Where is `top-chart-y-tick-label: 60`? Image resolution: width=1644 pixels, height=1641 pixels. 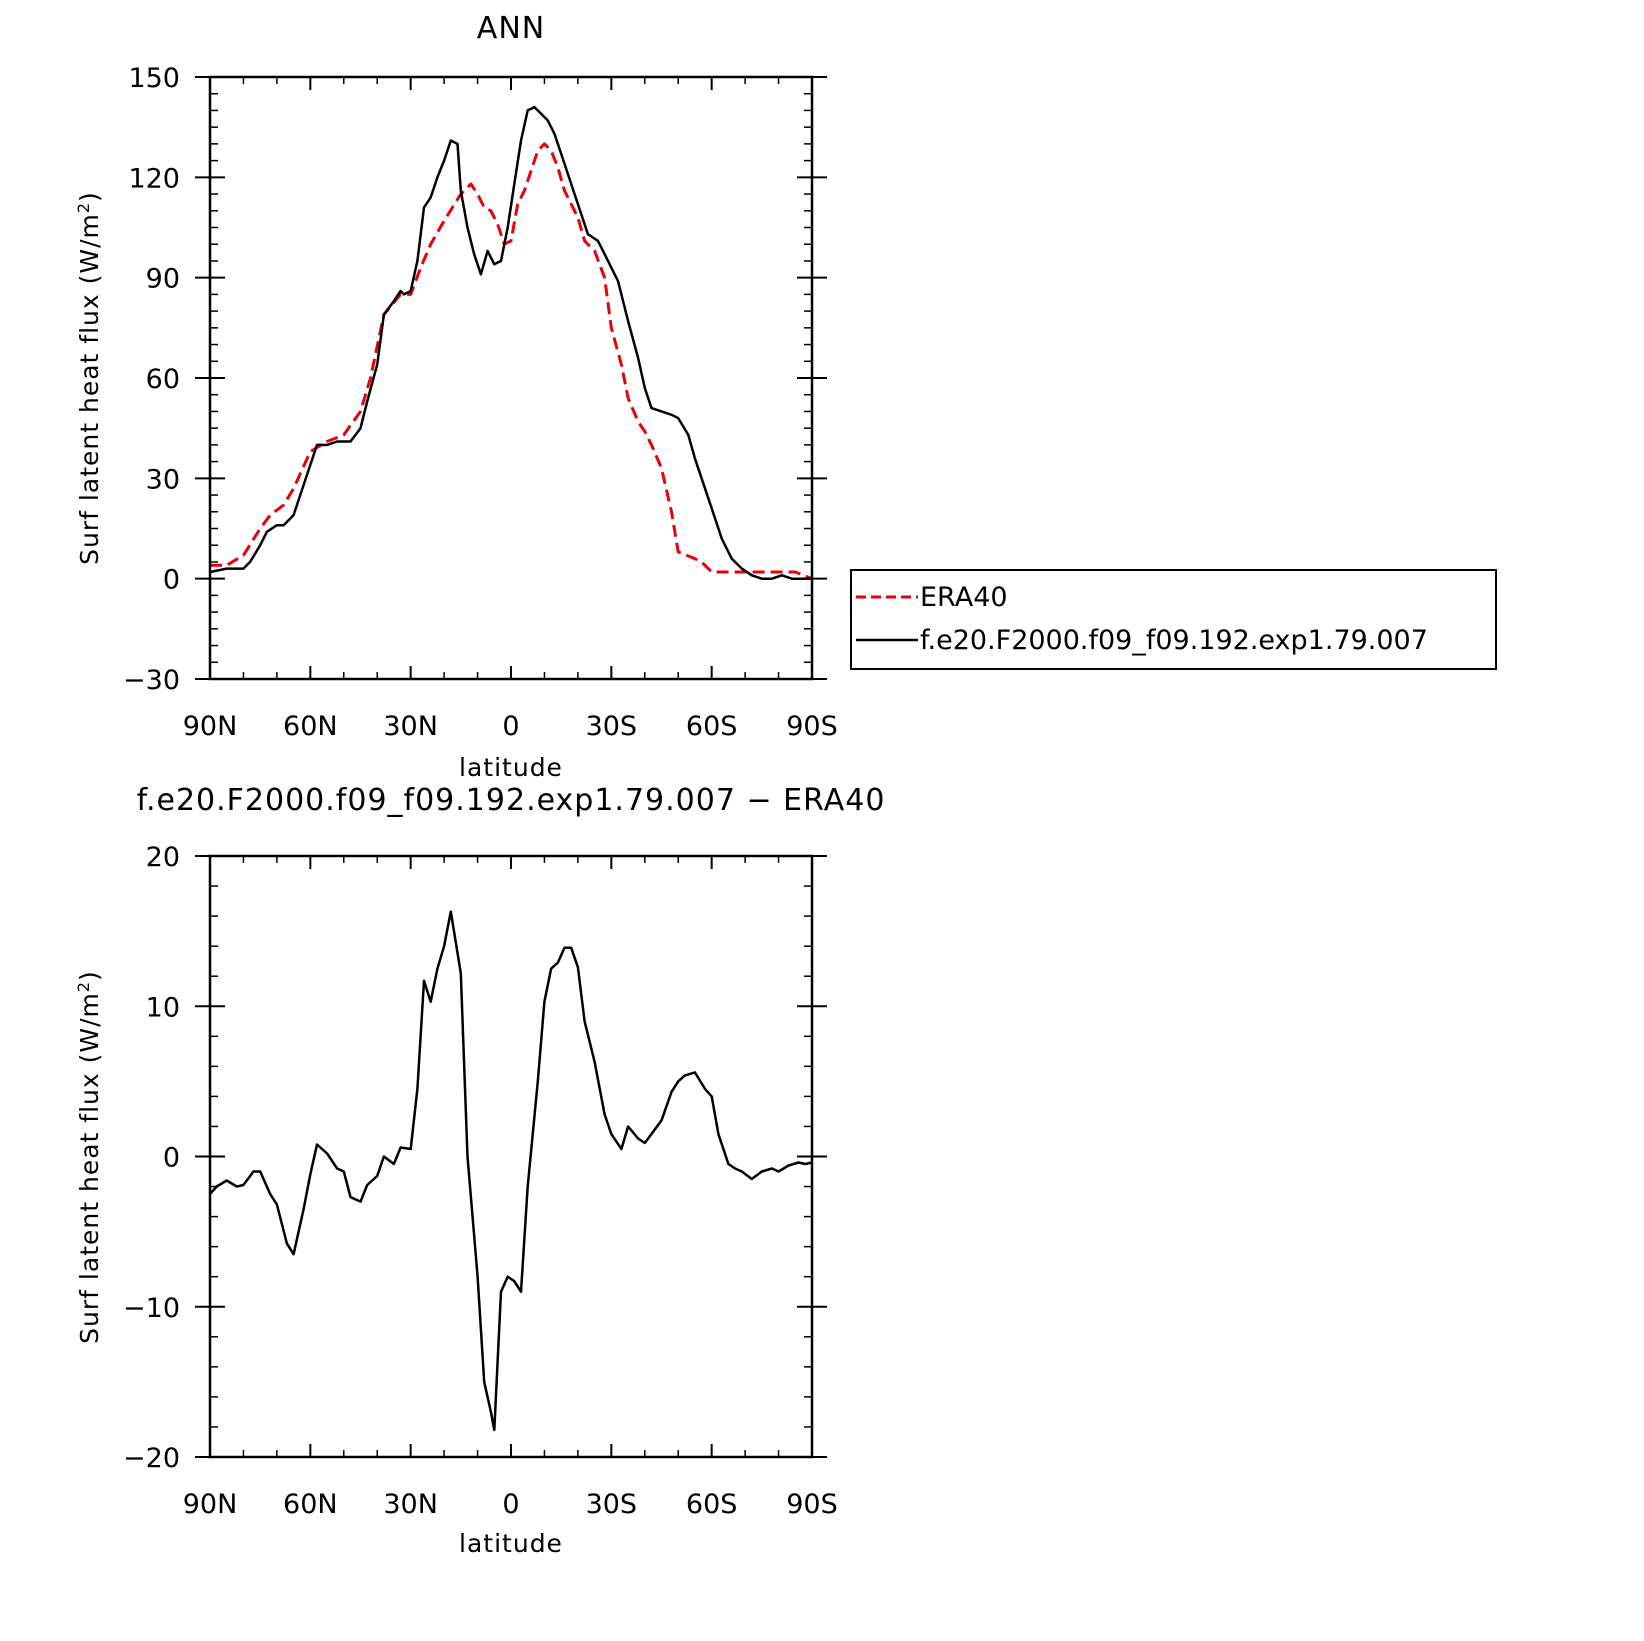
top-chart-y-tick-label: 60 is located at coordinates (163, 379).